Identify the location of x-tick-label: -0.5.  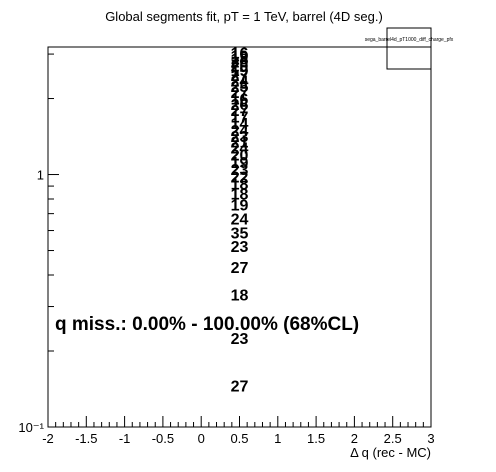
(163, 438).